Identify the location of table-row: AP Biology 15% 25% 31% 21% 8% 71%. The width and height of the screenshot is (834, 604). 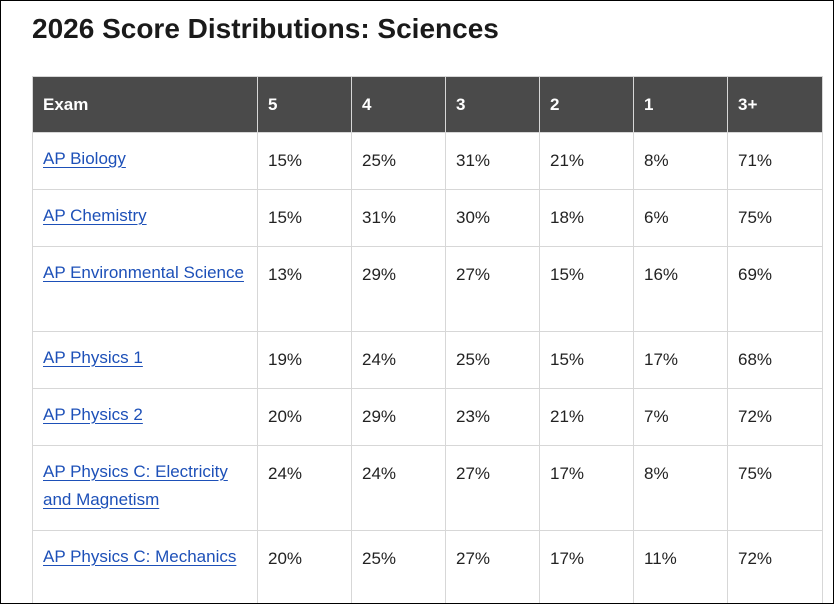
(427, 161).